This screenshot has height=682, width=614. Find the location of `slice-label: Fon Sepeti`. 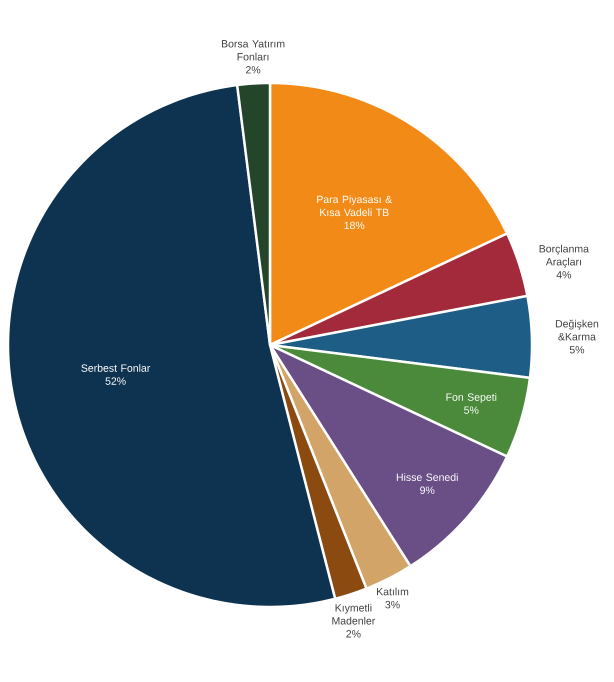

slice-label: Fon Sepeti is located at coordinates (471, 398).